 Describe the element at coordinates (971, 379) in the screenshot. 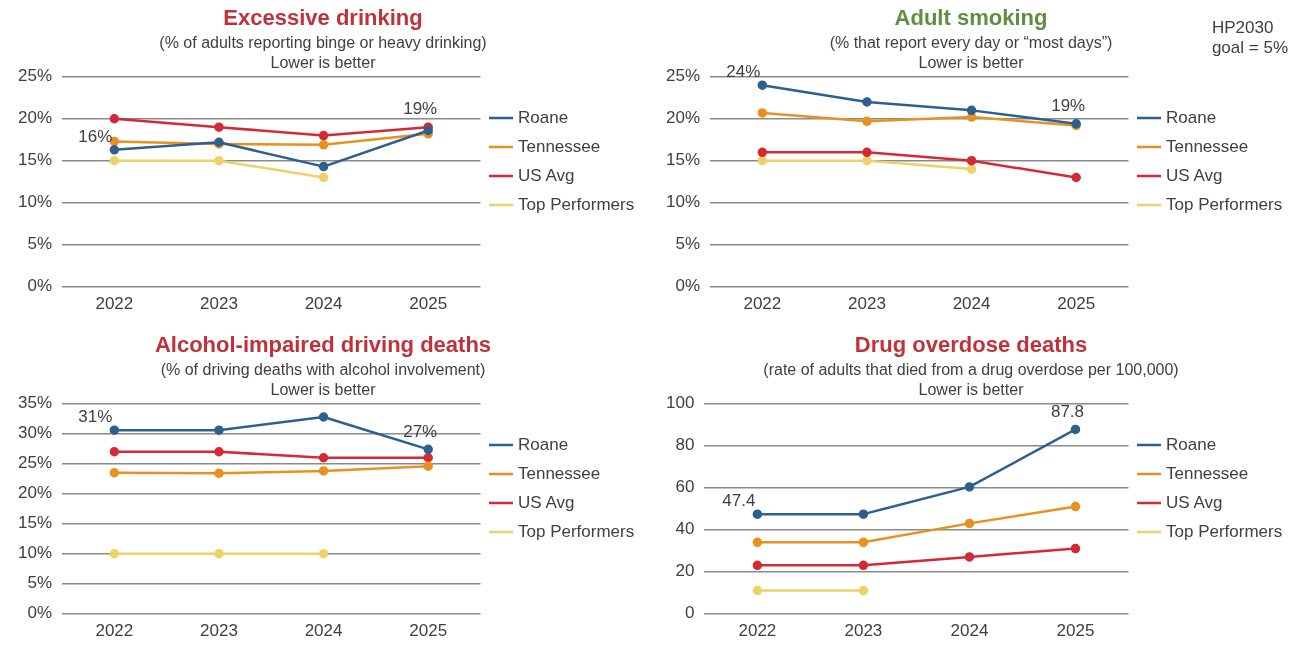

I see `chart-subtitle: (rate of adults that died from a drug overdose per 100,000) Lower is better` at that location.